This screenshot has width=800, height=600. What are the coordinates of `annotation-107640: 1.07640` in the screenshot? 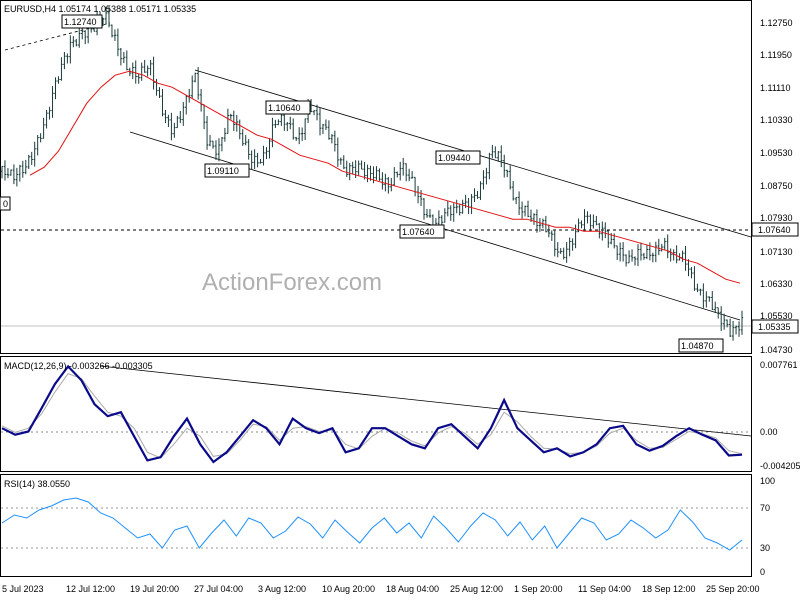 It's located at (422, 231).